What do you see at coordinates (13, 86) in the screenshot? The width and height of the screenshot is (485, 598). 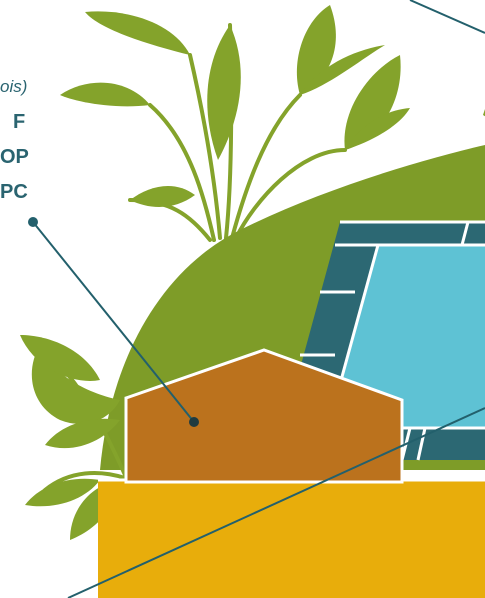 I see `label-top-italic: ois)` at bounding box center [13, 86].